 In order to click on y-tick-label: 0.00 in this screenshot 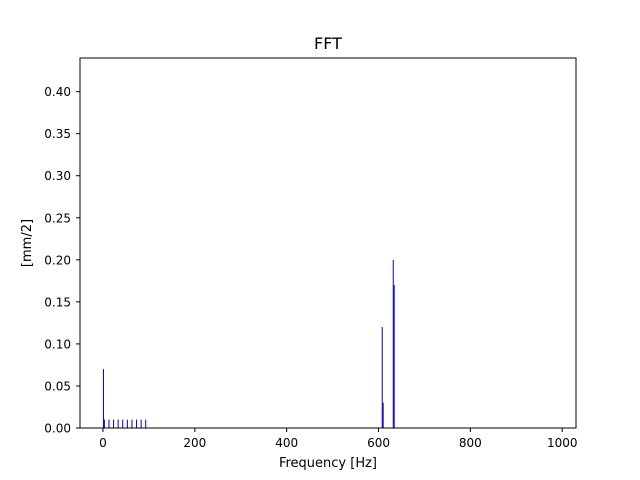, I will do `click(57, 429)`.